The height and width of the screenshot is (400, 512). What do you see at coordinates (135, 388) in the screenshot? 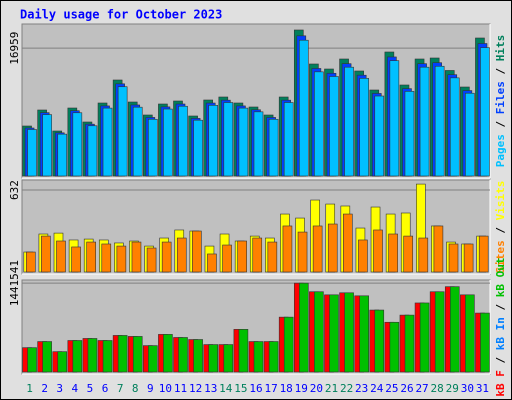
I see `x-tick-label: 8` at bounding box center [135, 388].